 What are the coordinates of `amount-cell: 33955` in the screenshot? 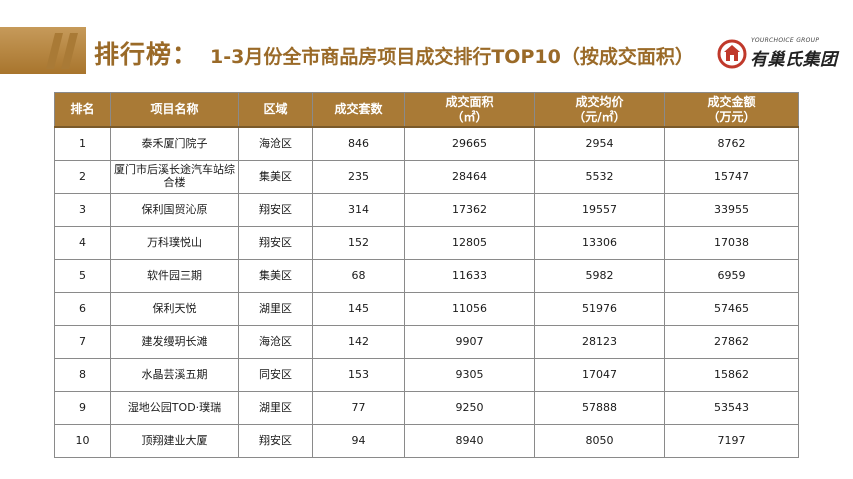 It's located at (731, 210).